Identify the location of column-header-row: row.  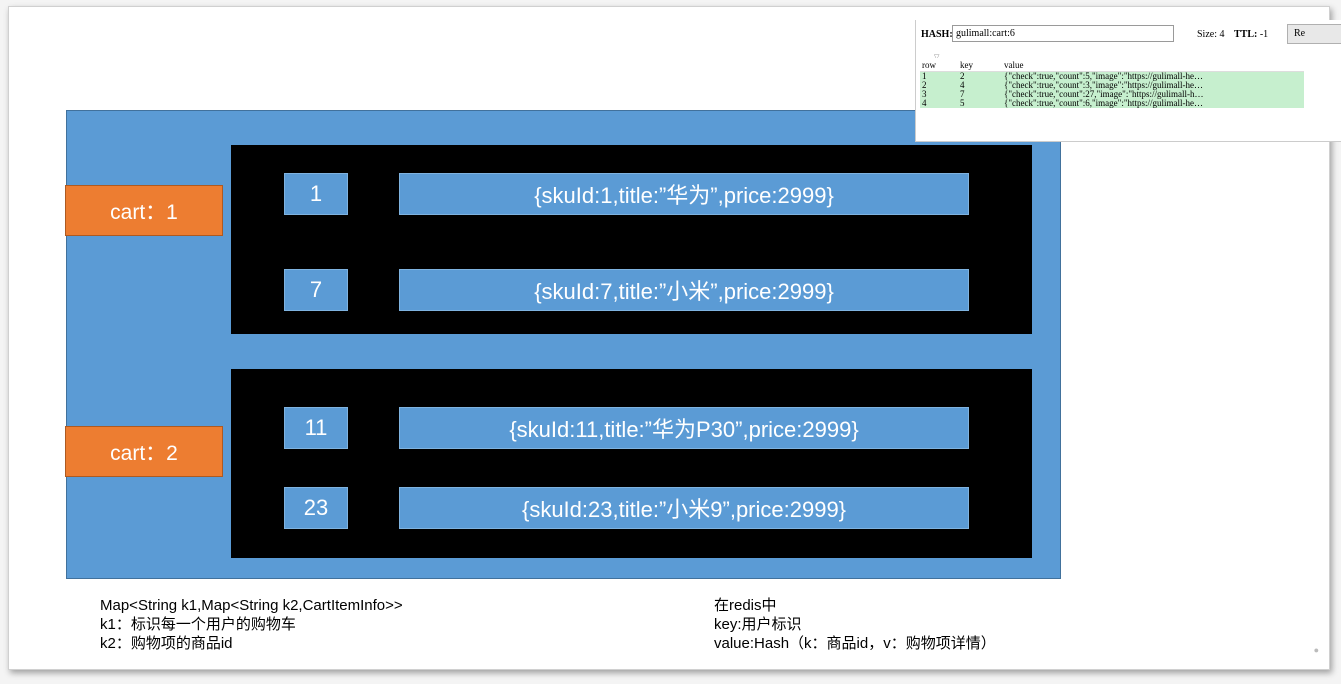
(939, 65).